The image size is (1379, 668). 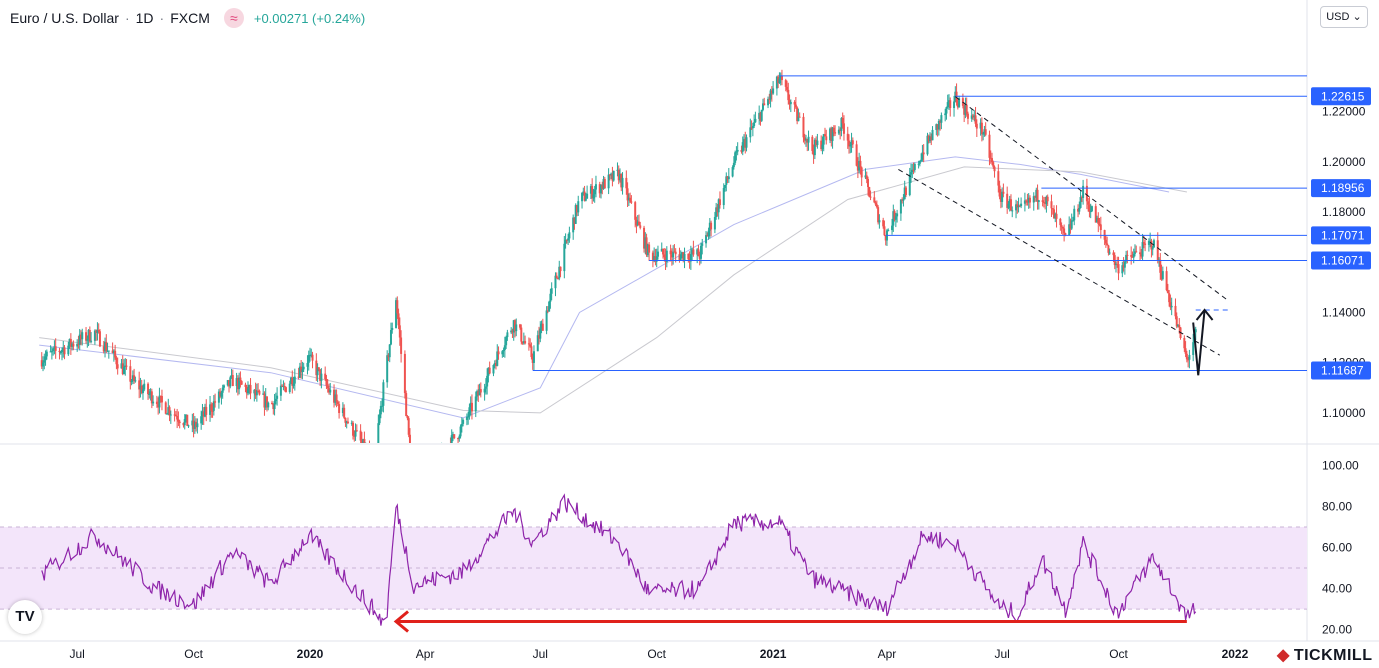 I want to click on price-level-label: 1.18956, so click(x=1343, y=188).